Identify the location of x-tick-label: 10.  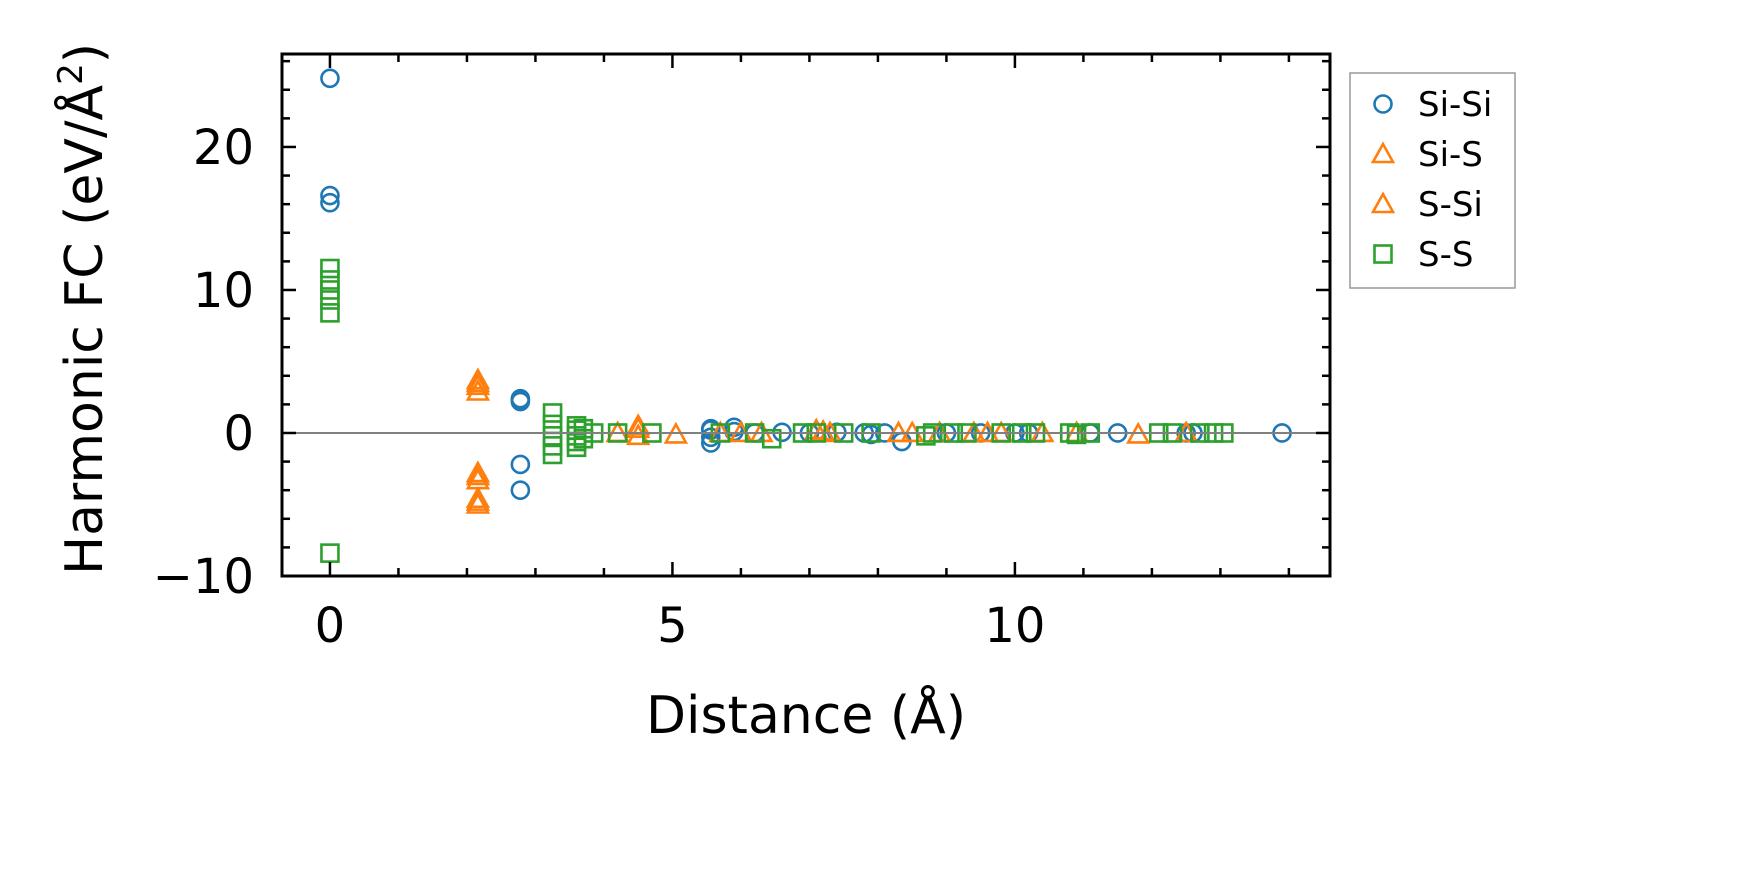
(1014, 626).